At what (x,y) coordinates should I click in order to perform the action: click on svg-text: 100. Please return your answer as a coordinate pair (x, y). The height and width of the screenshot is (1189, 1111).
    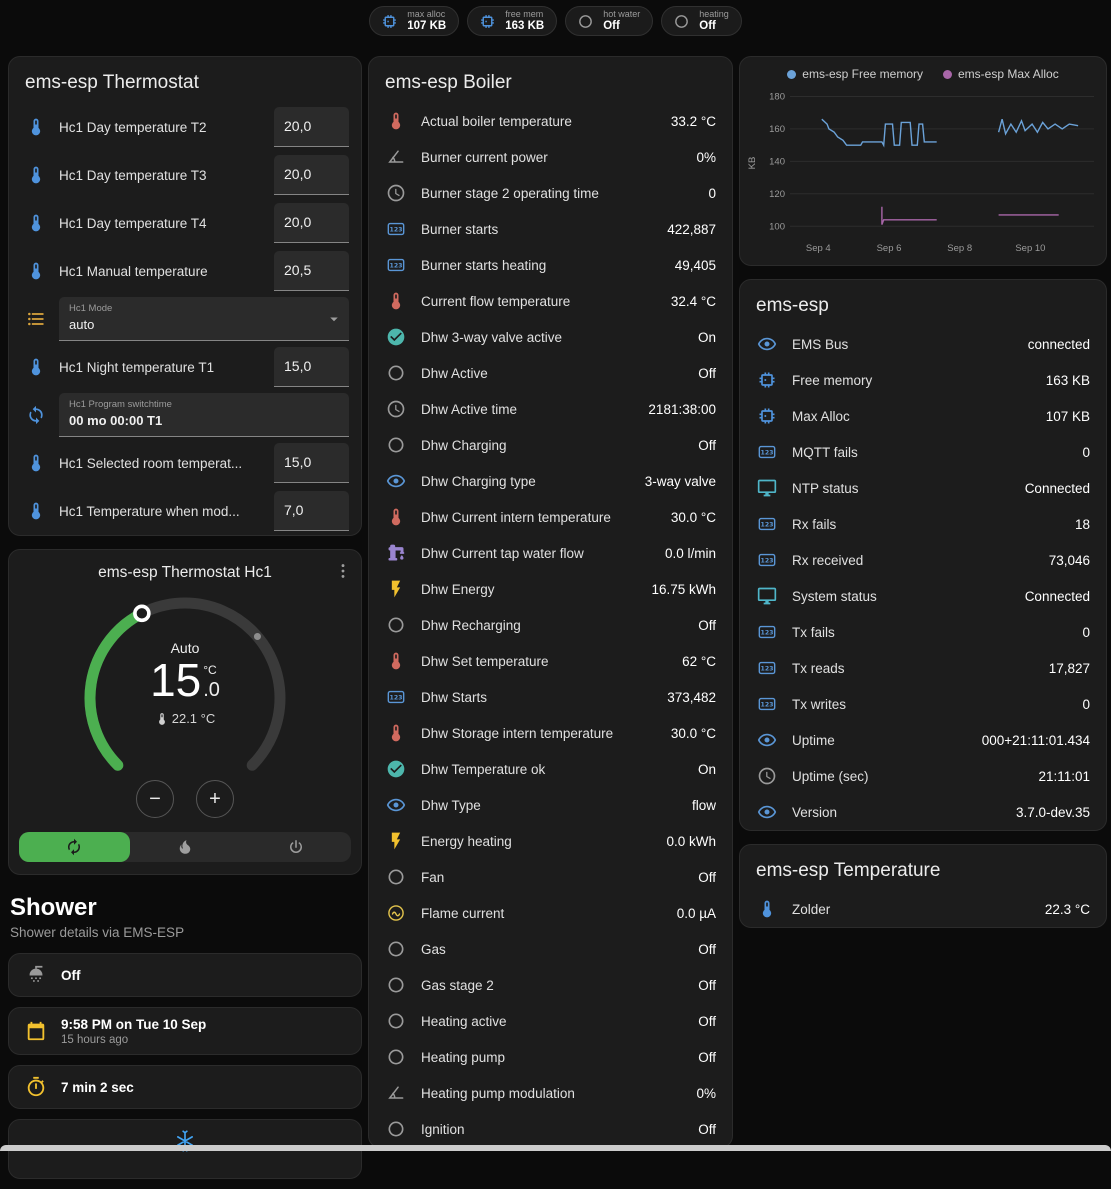
    Looking at the image, I should click on (777, 226).